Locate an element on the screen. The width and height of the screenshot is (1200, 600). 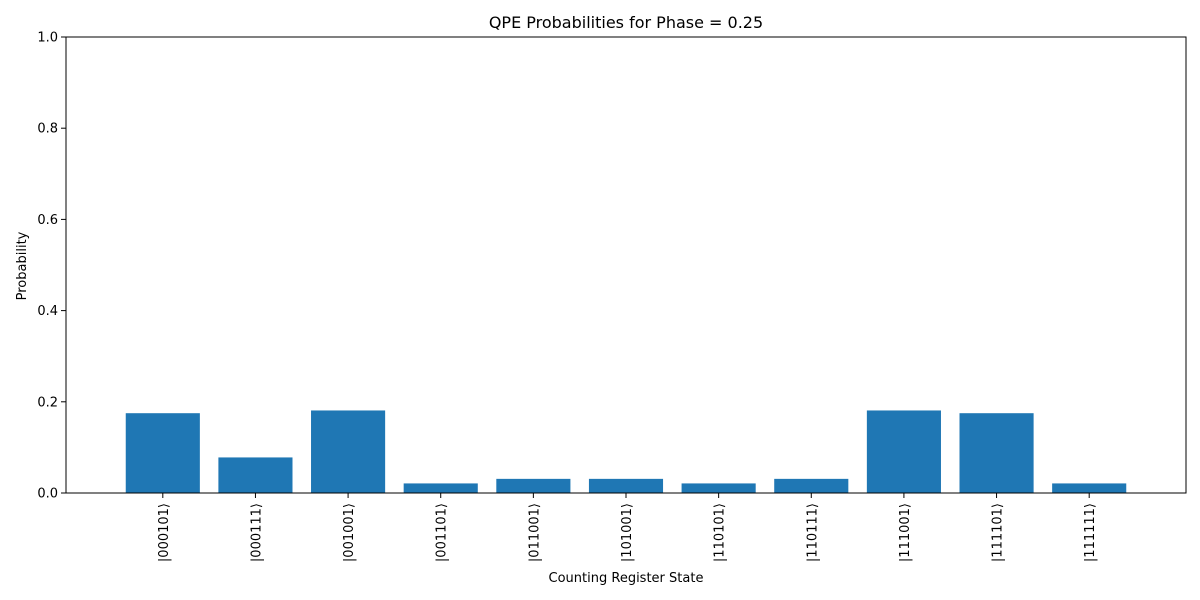
y-tick-label: 0.6 is located at coordinates (47, 220).